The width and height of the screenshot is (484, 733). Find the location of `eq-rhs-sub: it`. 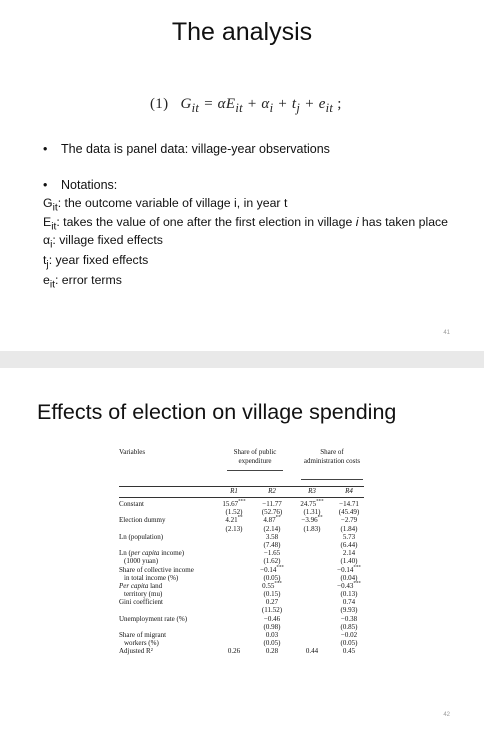

eq-rhs-sub: it is located at coordinates (239, 108).